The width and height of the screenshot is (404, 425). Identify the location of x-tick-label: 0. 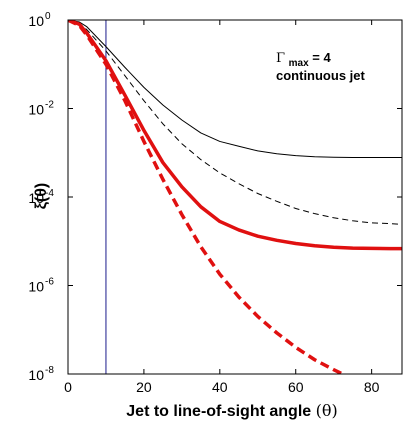
(68, 387).